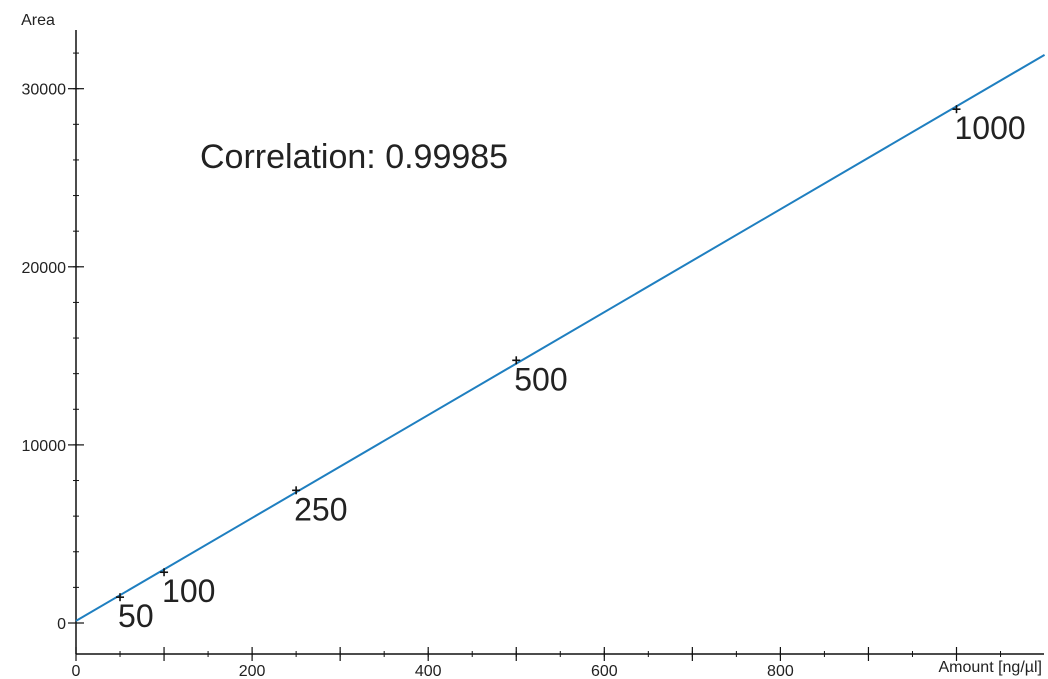 Image resolution: width=1048 pixels, height=679 pixels. I want to click on point-label: 500, so click(540, 379).